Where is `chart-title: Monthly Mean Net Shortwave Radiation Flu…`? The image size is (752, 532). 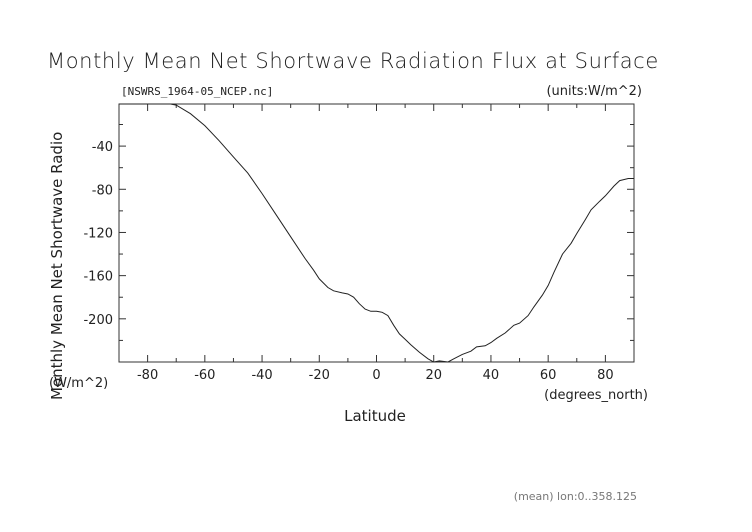 chart-title: Monthly Mean Net Shortwave Radiation Flu… is located at coordinates (353, 61).